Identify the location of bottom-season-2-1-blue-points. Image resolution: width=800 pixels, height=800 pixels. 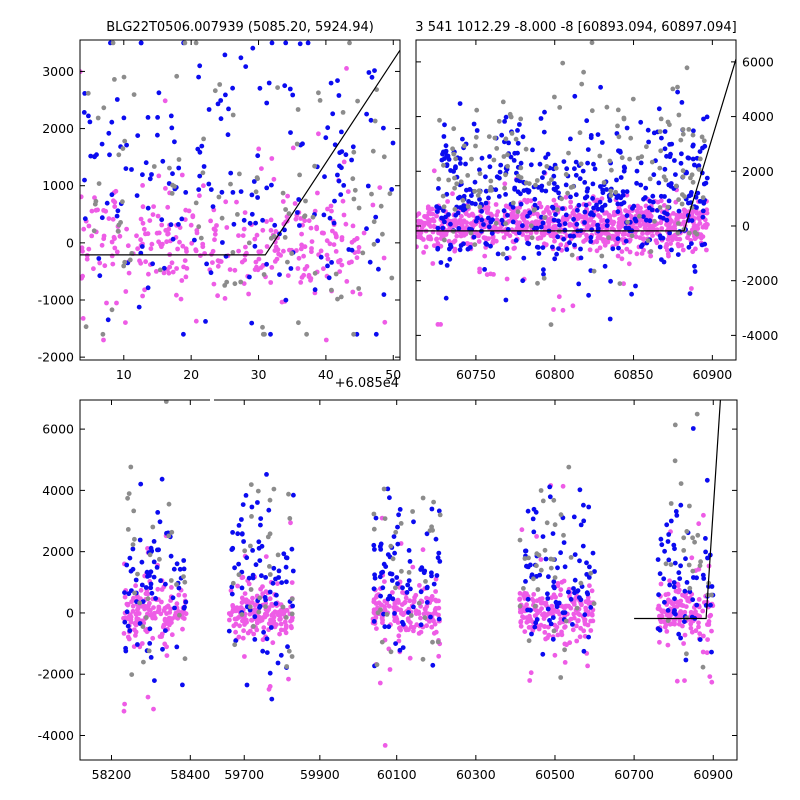
(560, 570).